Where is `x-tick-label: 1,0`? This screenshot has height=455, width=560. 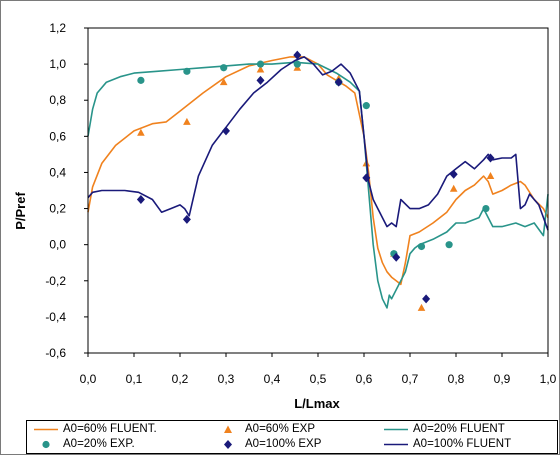 x-tick-label: 1,0 is located at coordinates (548, 379).